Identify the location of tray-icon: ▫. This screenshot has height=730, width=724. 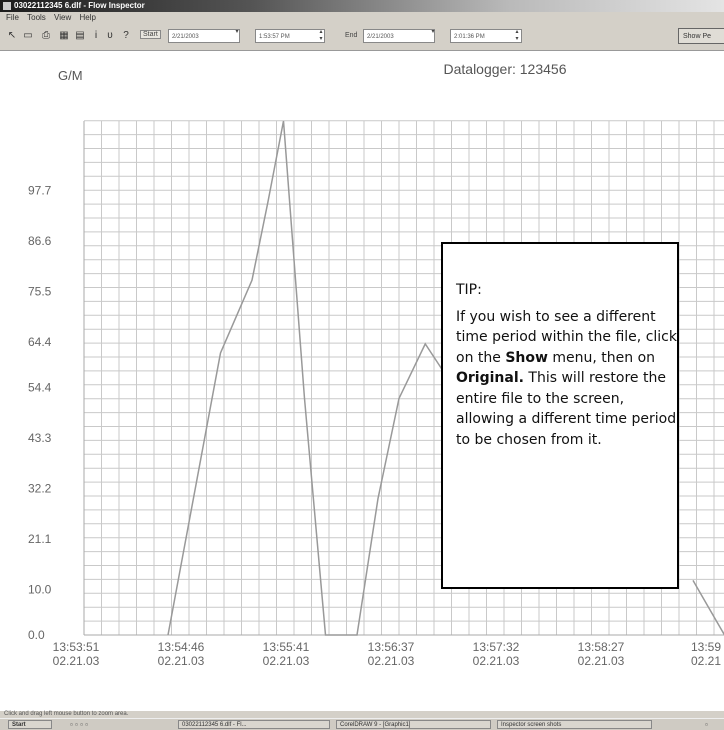
(706, 724).